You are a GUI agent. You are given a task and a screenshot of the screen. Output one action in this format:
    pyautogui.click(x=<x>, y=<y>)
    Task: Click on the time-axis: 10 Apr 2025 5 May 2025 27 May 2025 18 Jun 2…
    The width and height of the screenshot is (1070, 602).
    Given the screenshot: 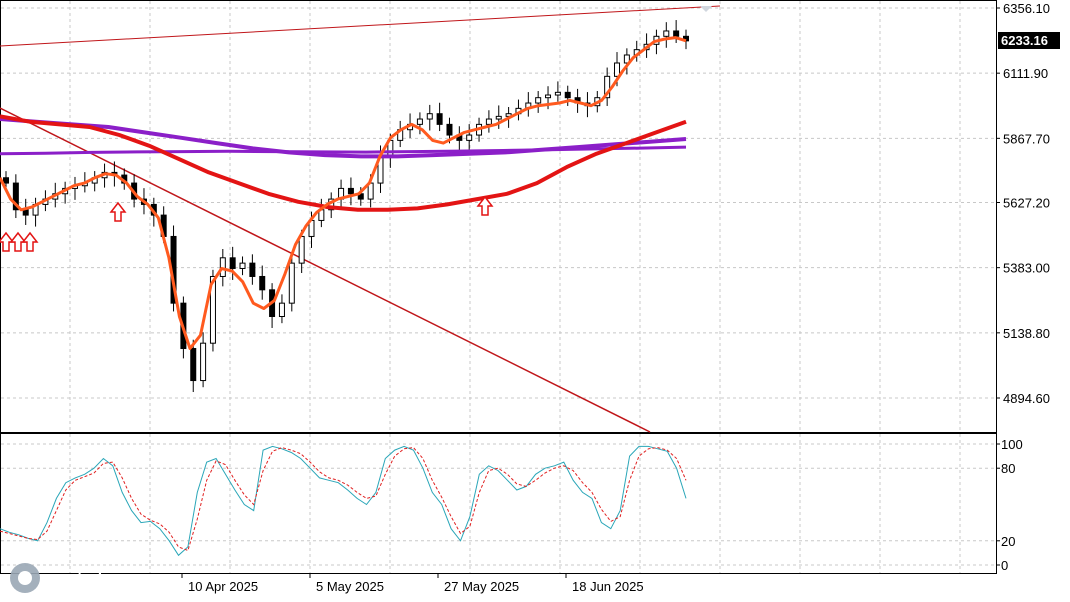 What is the action you would take?
    pyautogui.click(x=412, y=583)
    